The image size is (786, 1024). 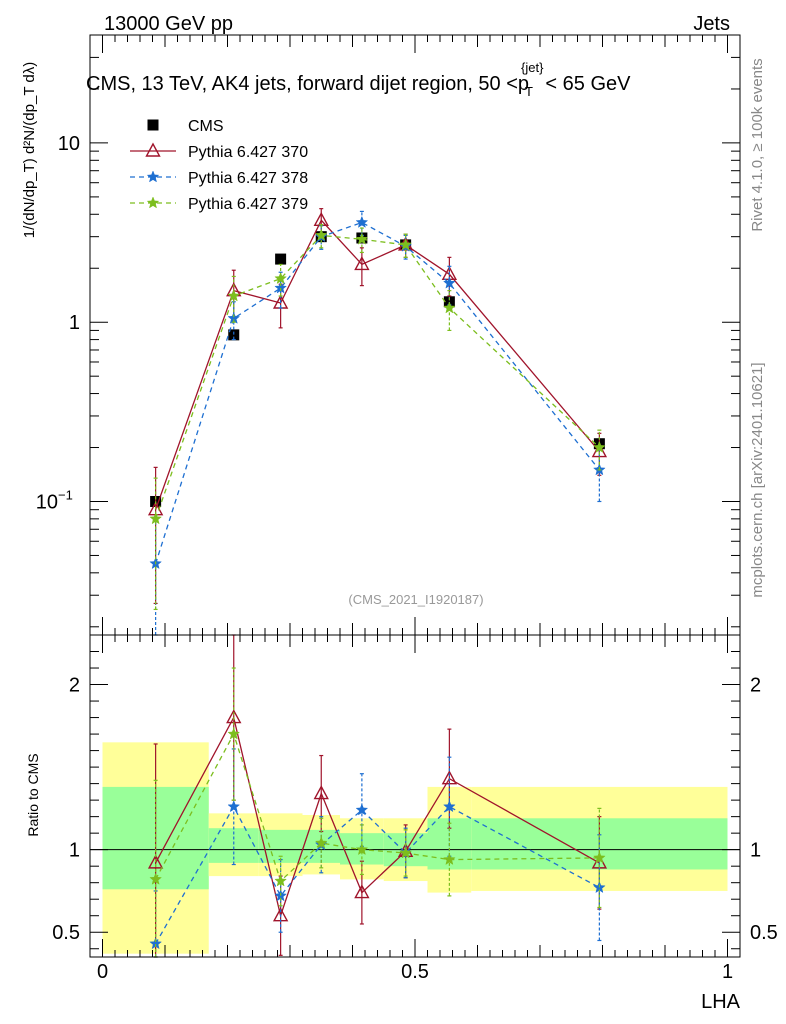 What do you see at coordinates (33, 794) in the screenshot?
I see `ratio-y-axis-label: Ratio to CMS` at bounding box center [33, 794].